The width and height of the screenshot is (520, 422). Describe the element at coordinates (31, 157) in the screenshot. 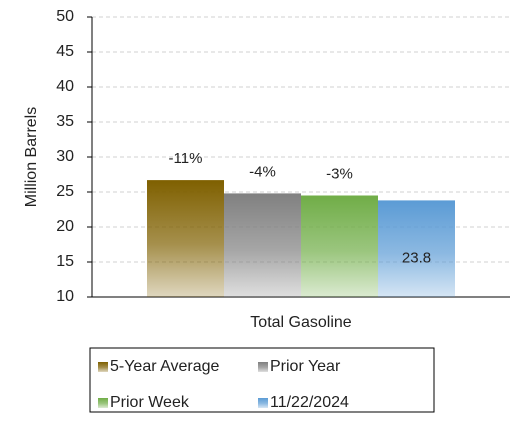

I see `y-axis-label: Million Barrels` at that location.